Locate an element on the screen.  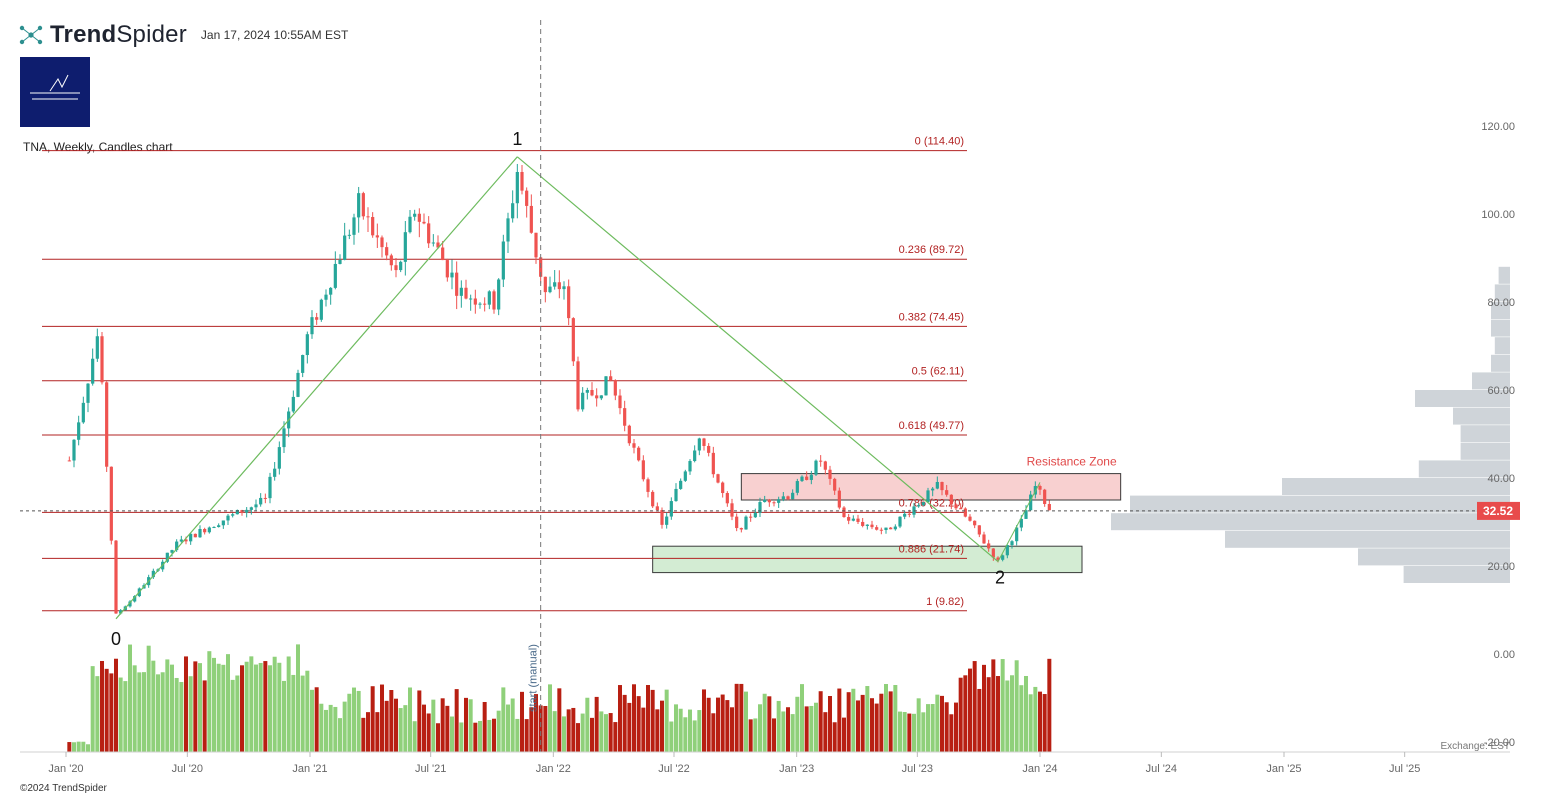
exchange-label: Exchange: EST is located at coordinates (1475, 746).